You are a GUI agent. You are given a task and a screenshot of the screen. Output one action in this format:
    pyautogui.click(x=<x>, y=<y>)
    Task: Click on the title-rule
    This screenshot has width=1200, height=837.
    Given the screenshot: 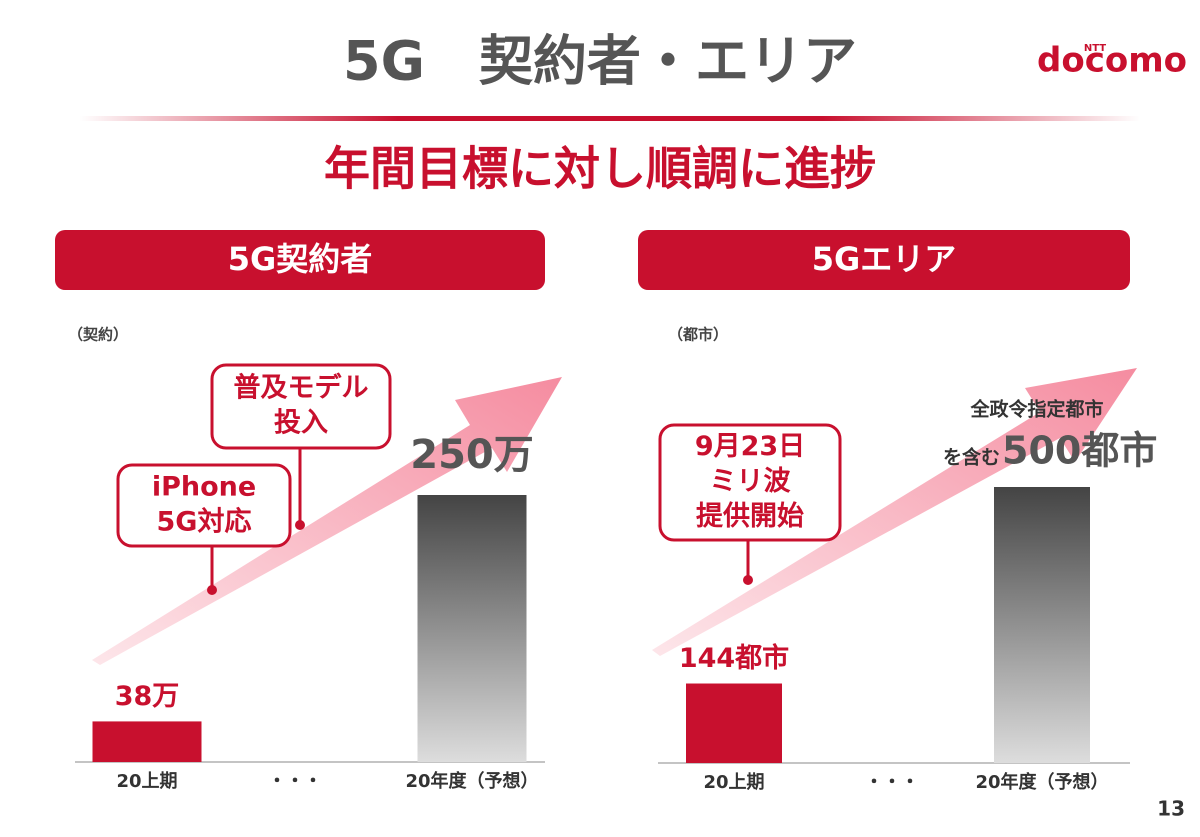 What is the action you would take?
    pyautogui.click(x=610, y=118)
    